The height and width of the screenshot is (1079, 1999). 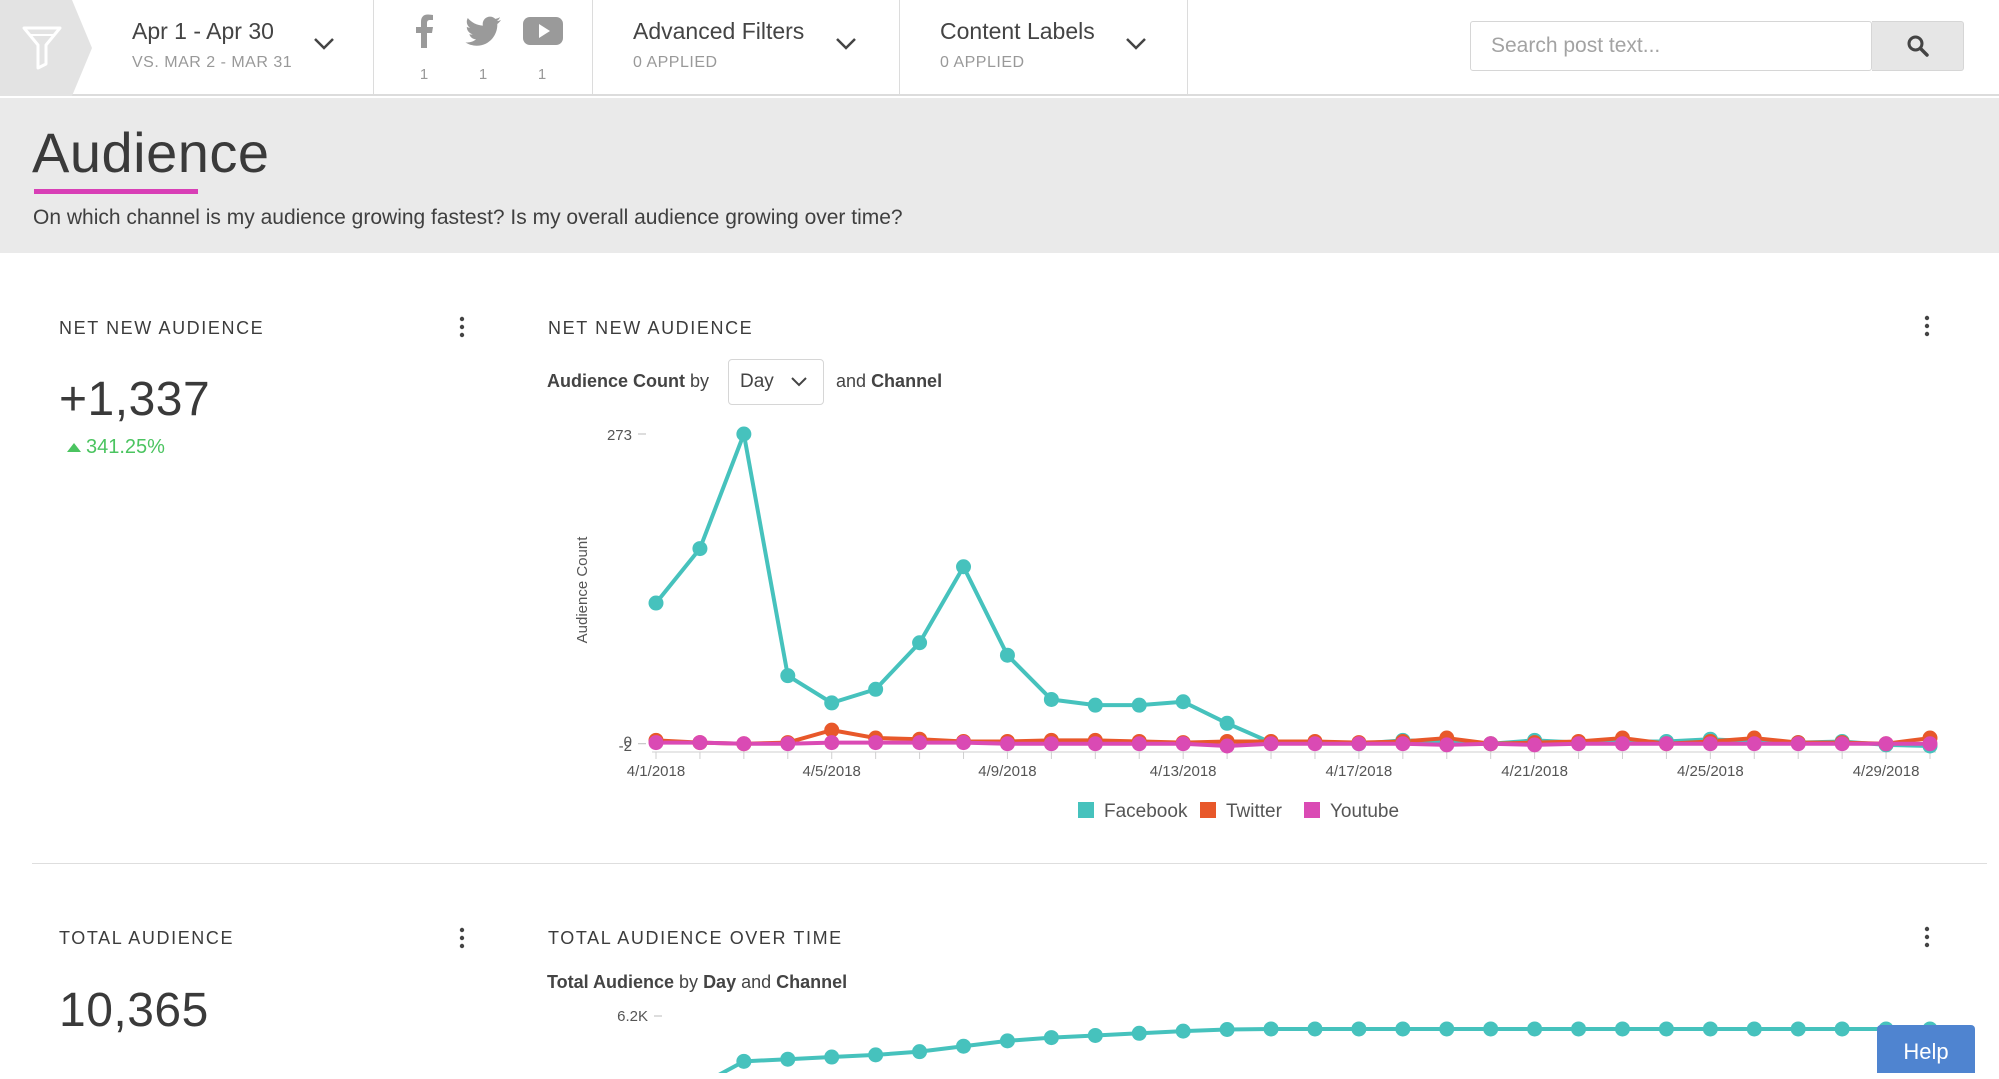 I want to click on search-input, so click(x=1672, y=46).